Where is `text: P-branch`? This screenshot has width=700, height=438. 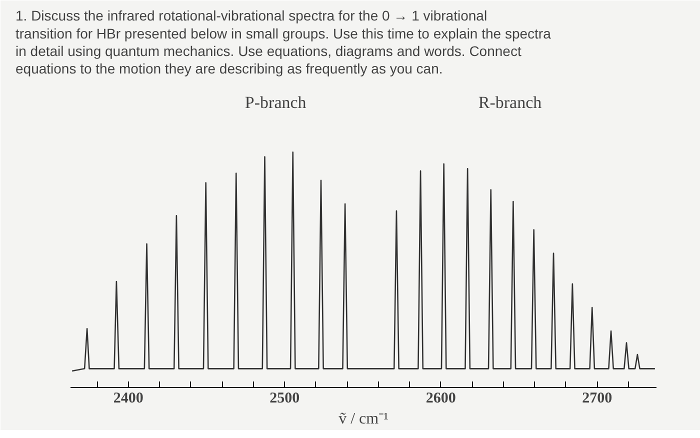
text: P-branch is located at coordinates (275, 102).